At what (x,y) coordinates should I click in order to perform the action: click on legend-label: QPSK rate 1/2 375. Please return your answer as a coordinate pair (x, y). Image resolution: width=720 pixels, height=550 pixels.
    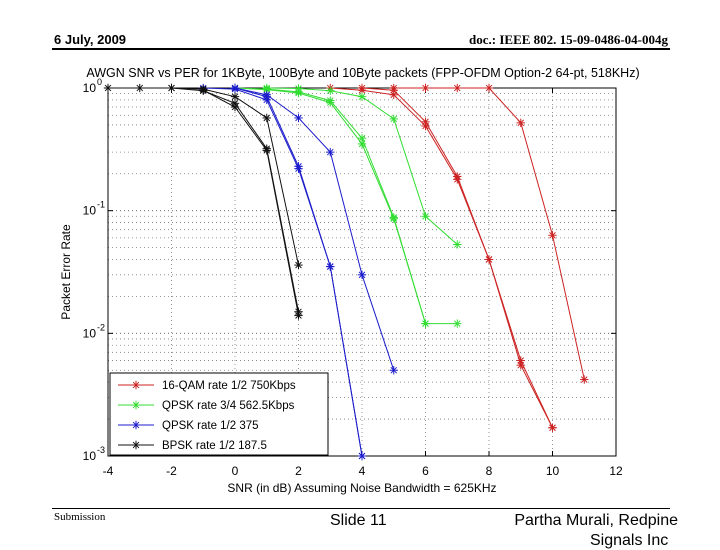
    Looking at the image, I should click on (210, 426).